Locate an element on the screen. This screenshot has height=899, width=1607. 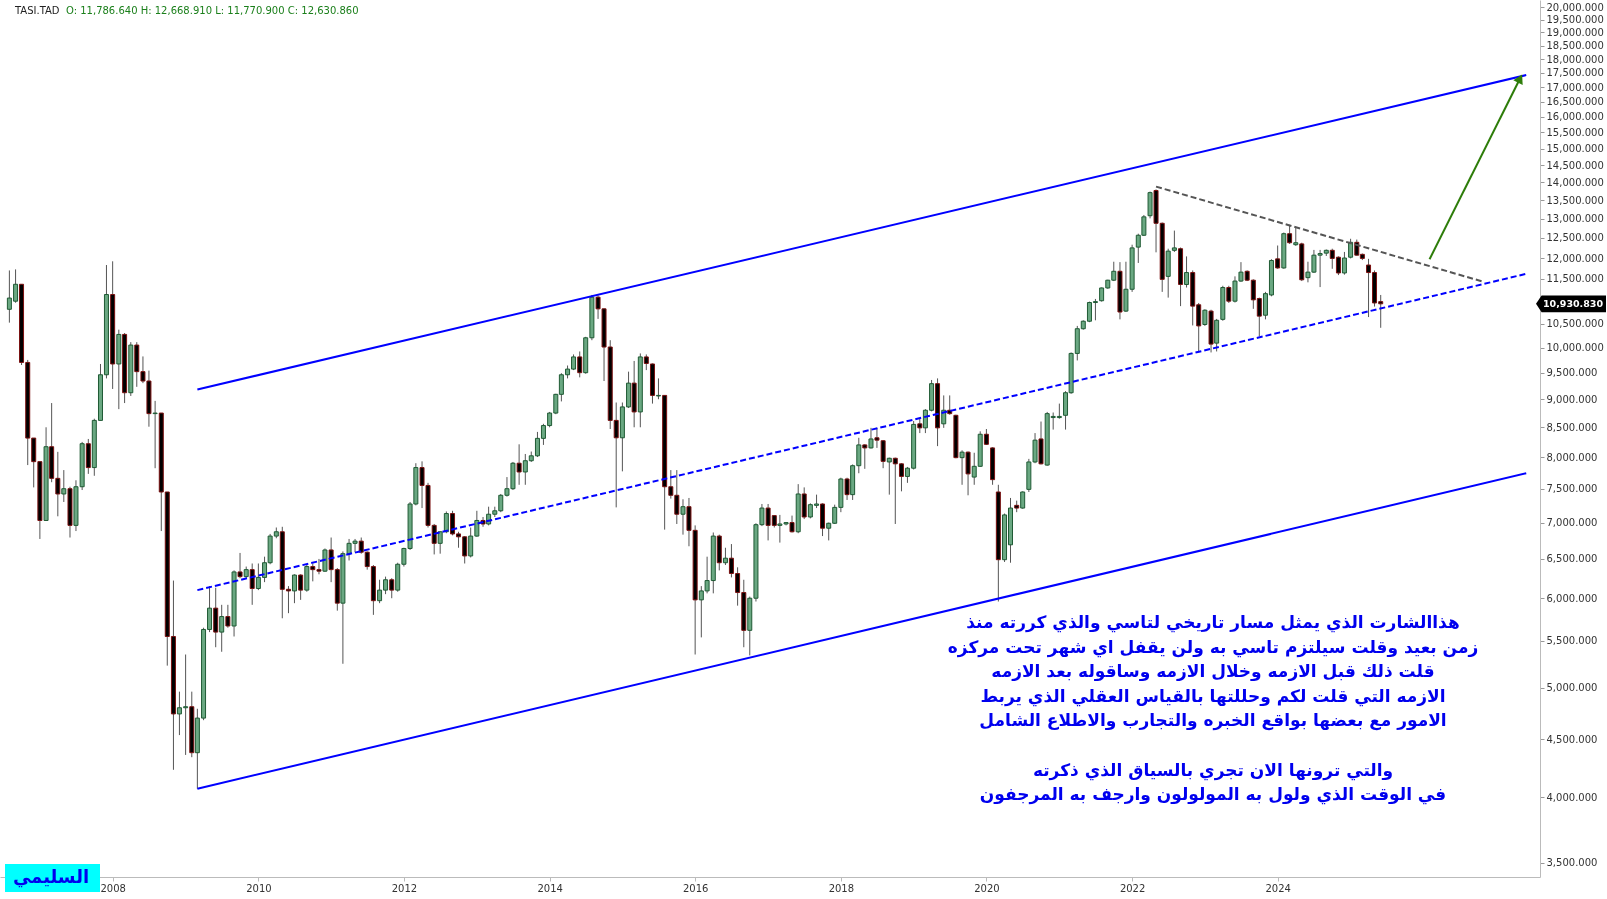
y-tick-label: 9,000.000 is located at coordinates (1572, 399).